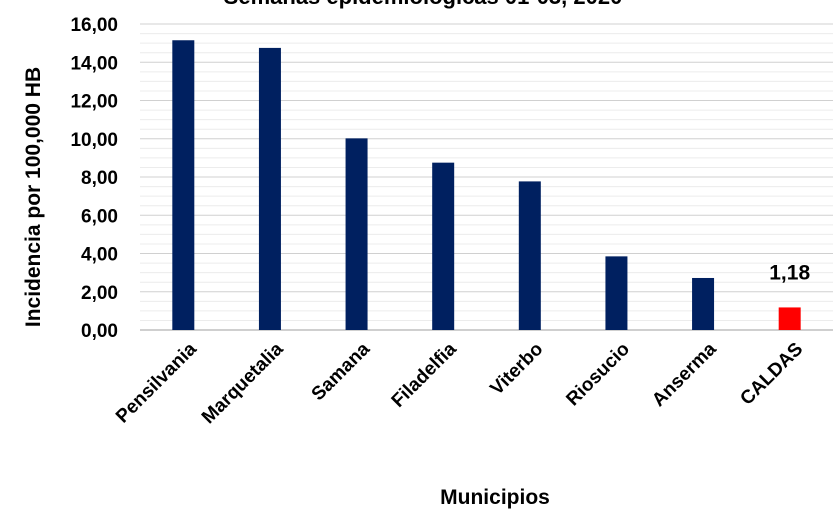 The height and width of the screenshot is (510, 837). What do you see at coordinates (771, 374) in the screenshot?
I see `x-tick-label: CALDAS` at bounding box center [771, 374].